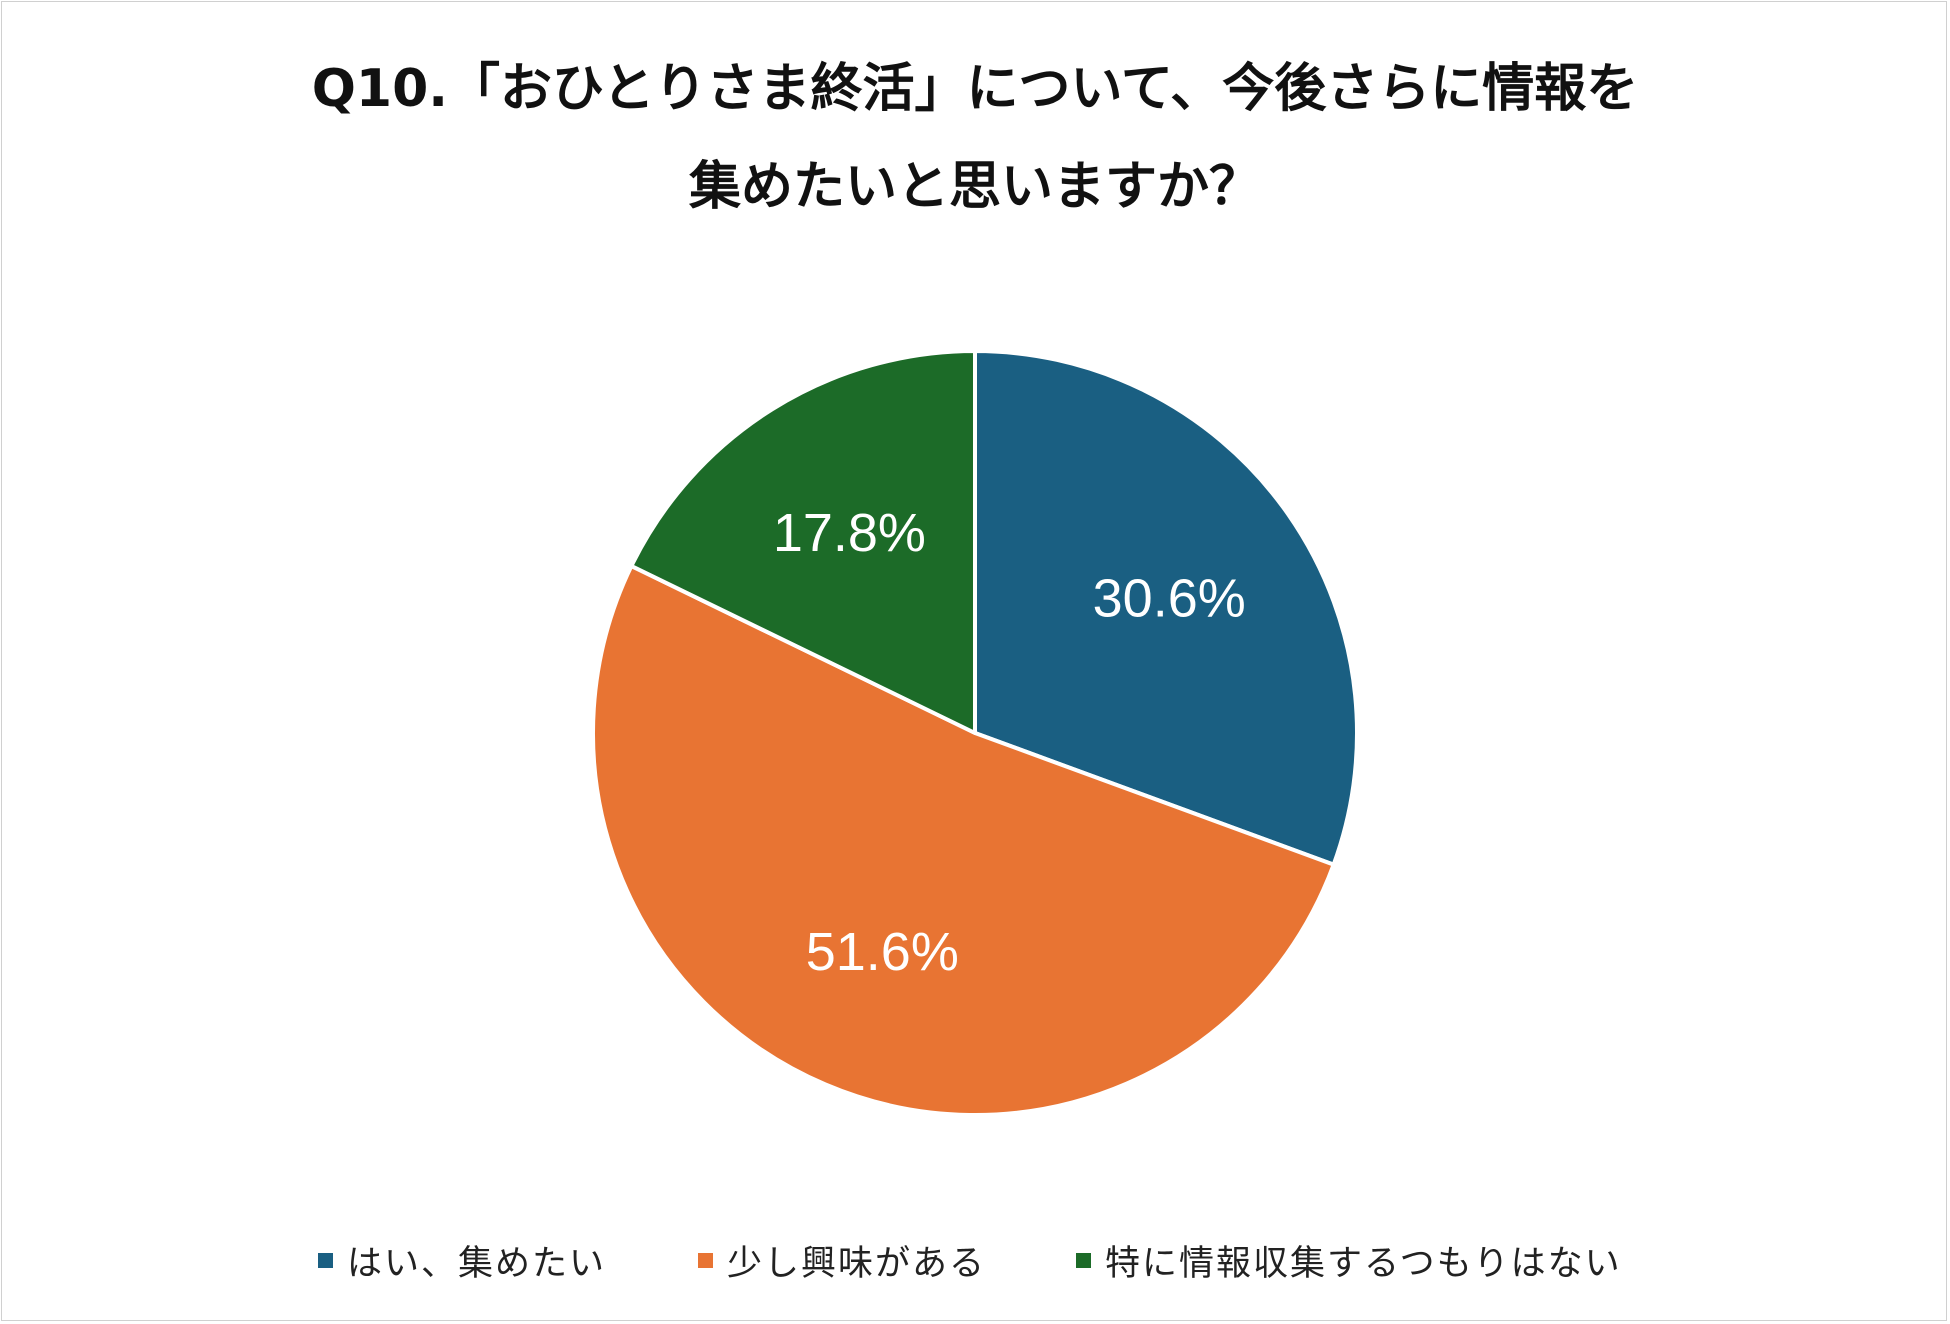  I want to click on data-label-somewhat: 51.6%, so click(882, 952).